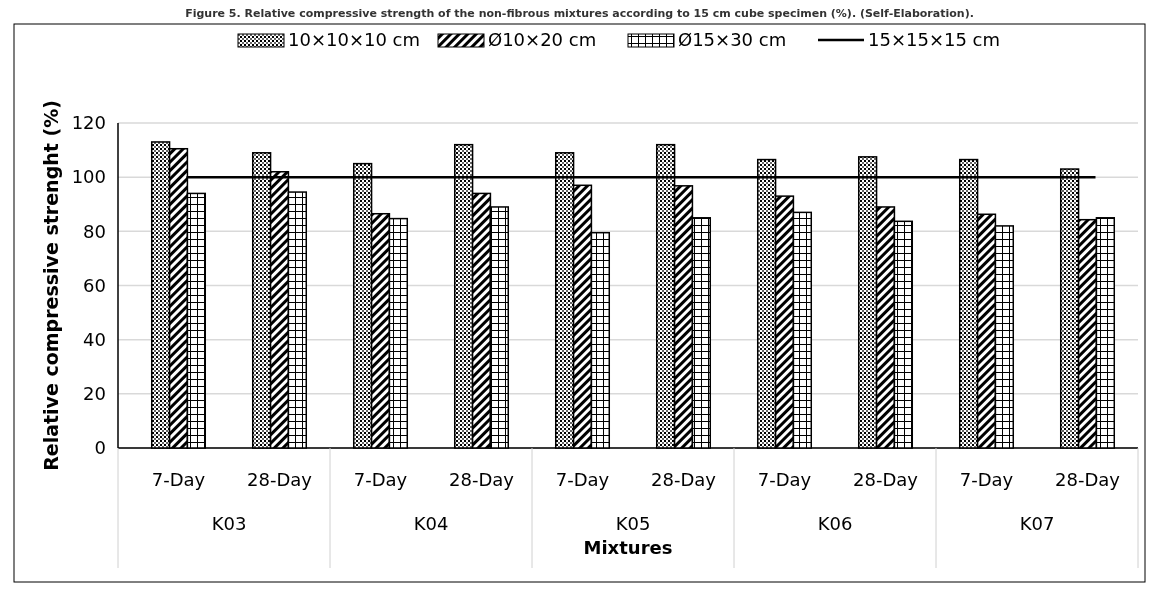 This screenshot has height=592, width=1159. Describe the element at coordinates (542, 40) in the screenshot. I see `legend-label: Ø10×20 cm` at that location.